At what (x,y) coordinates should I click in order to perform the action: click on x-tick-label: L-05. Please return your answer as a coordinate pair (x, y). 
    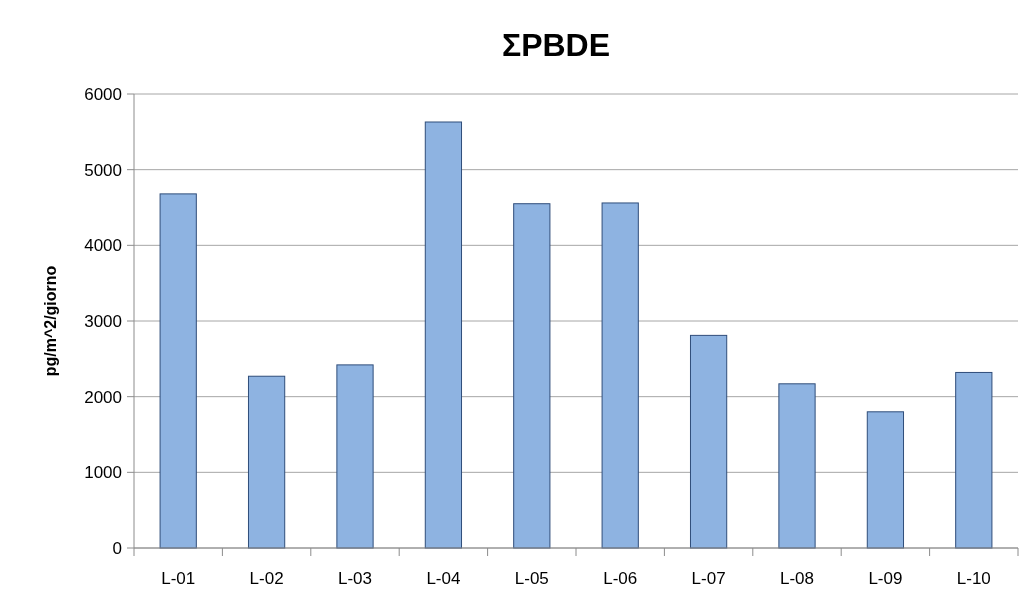
    Looking at the image, I should click on (531, 578).